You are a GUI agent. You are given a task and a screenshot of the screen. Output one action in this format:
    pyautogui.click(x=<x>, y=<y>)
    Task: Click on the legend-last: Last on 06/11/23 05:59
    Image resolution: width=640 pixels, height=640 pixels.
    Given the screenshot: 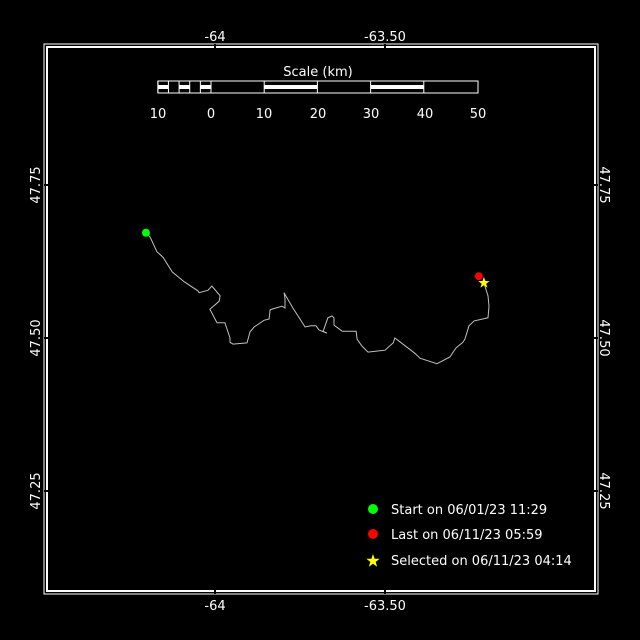 What is the action you would take?
    pyautogui.click(x=467, y=535)
    